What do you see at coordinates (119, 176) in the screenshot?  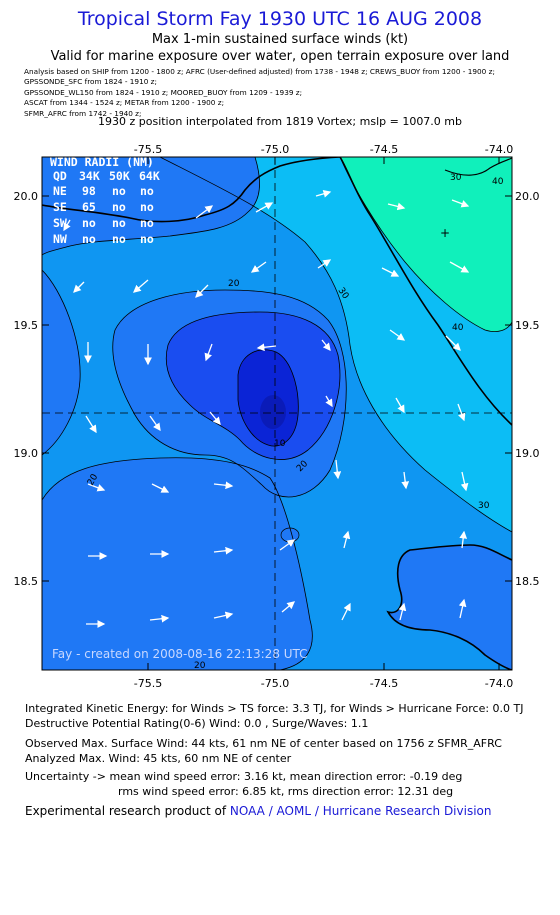 I see `radii-header-50k: 50K` at bounding box center [119, 176].